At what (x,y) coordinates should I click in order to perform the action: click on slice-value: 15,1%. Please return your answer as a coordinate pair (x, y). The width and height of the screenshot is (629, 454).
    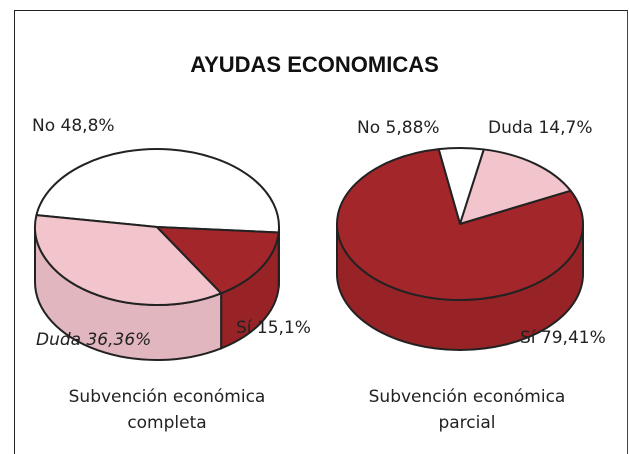
    Looking at the image, I should click on (283, 328).